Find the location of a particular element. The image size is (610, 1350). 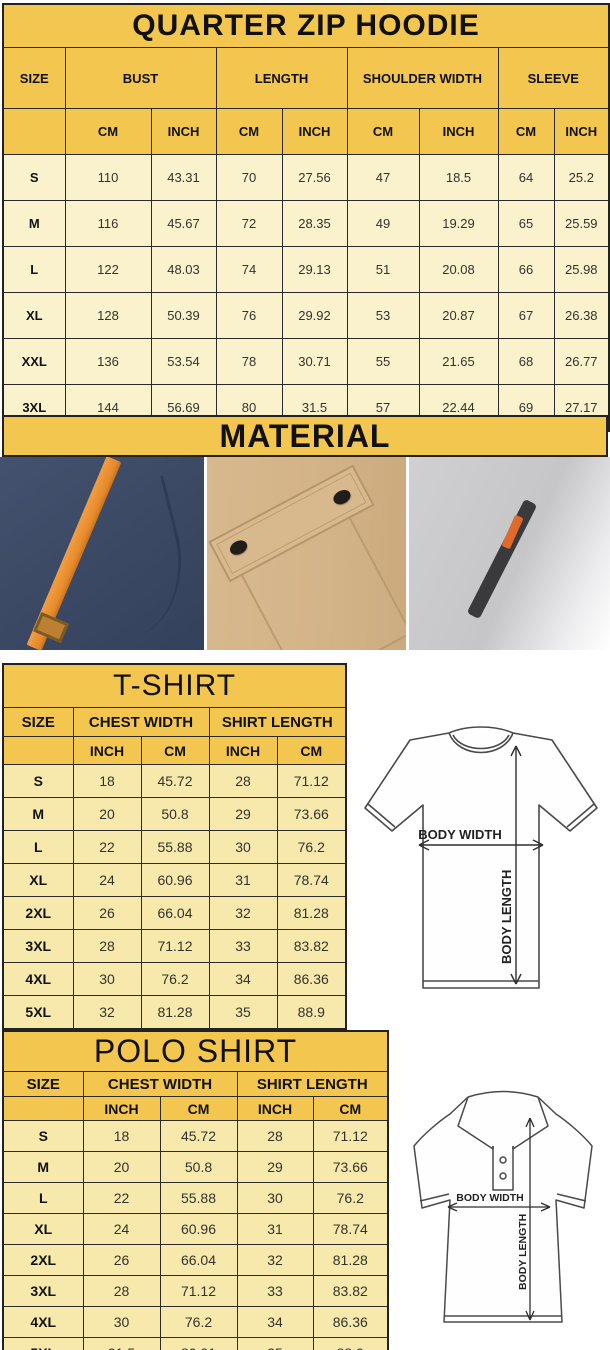

size-label: 3XL is located at coordinates (43, 1291).